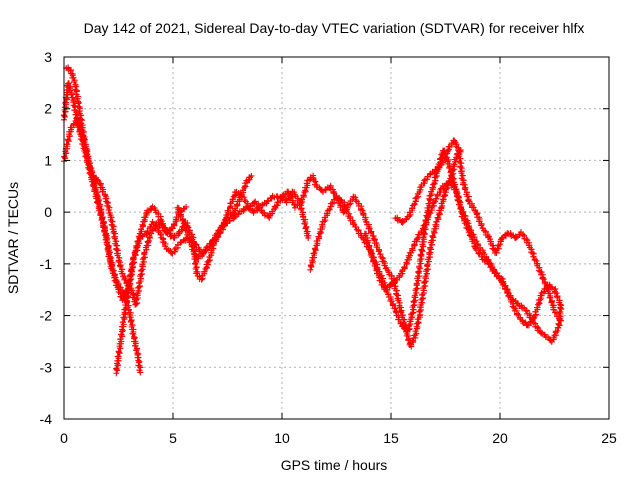 This screenshot has width=640, height=480. Describe the element at coordinates (334, 465) in the screenshot. I see `x-axis-label: GPS time / hours` at that location.